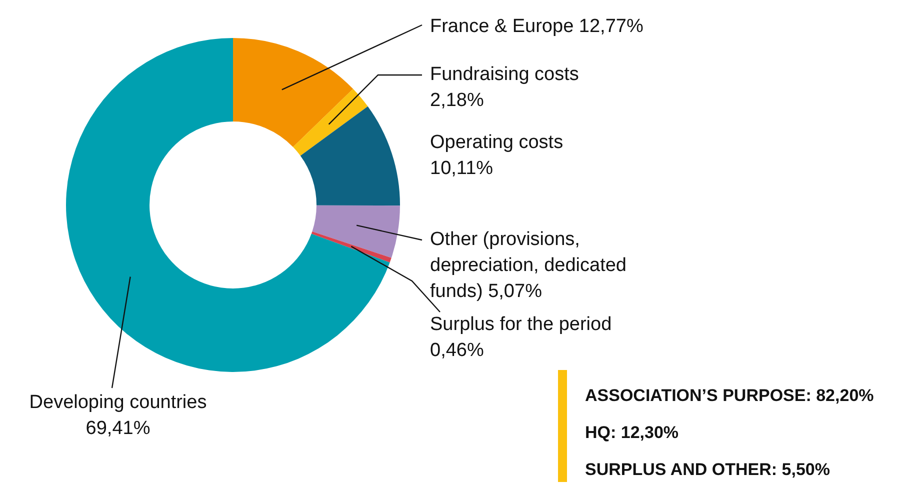  Describe the element at coordinates (462, 169) in the screenshot. I see `data-label: 10,11%` at that location.